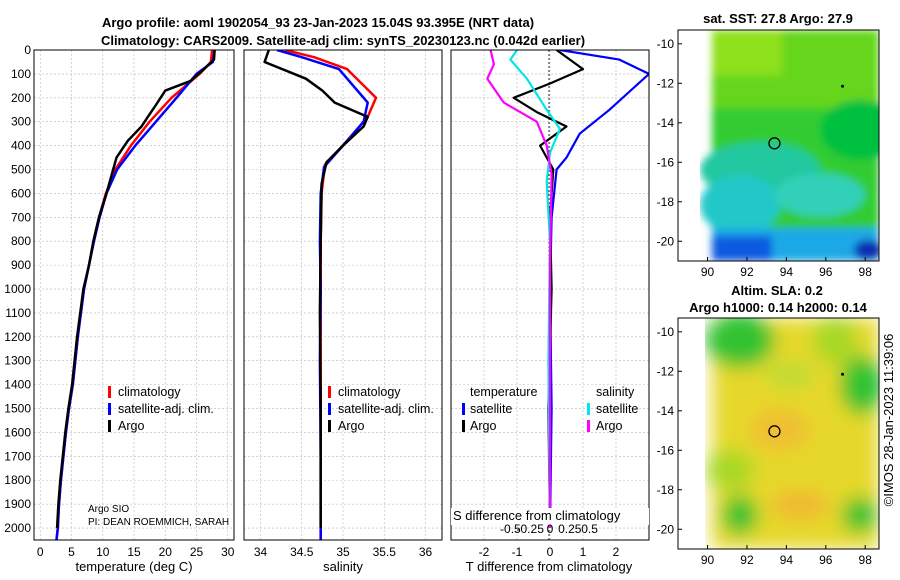 This screenshot has width=900, height=580. I want to click on argo-institution-note: Argo SIO, so click(108, 509).